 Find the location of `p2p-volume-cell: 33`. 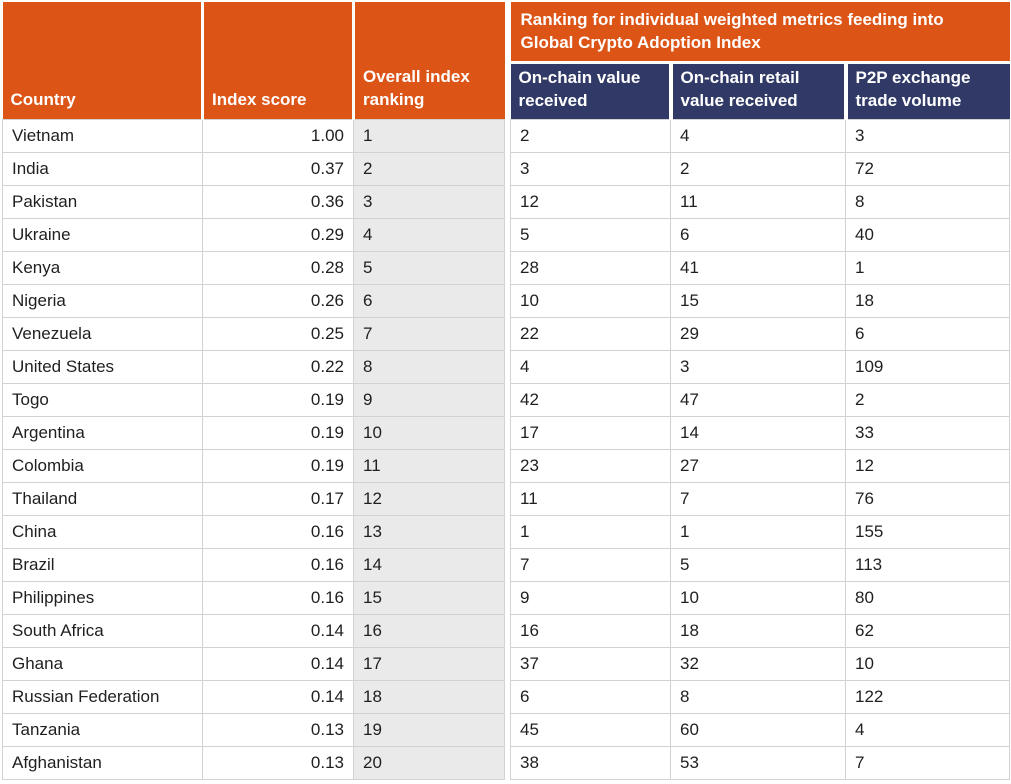

p2p-volume-cell: 33 is located at coordinates (927, 432).